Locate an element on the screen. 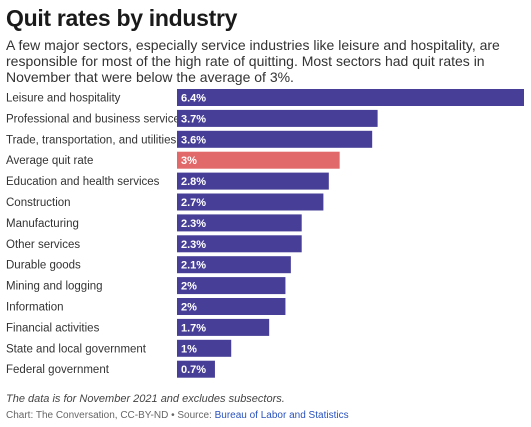  bar-leisure-and-hospitality is located at coordinates (350, 97).